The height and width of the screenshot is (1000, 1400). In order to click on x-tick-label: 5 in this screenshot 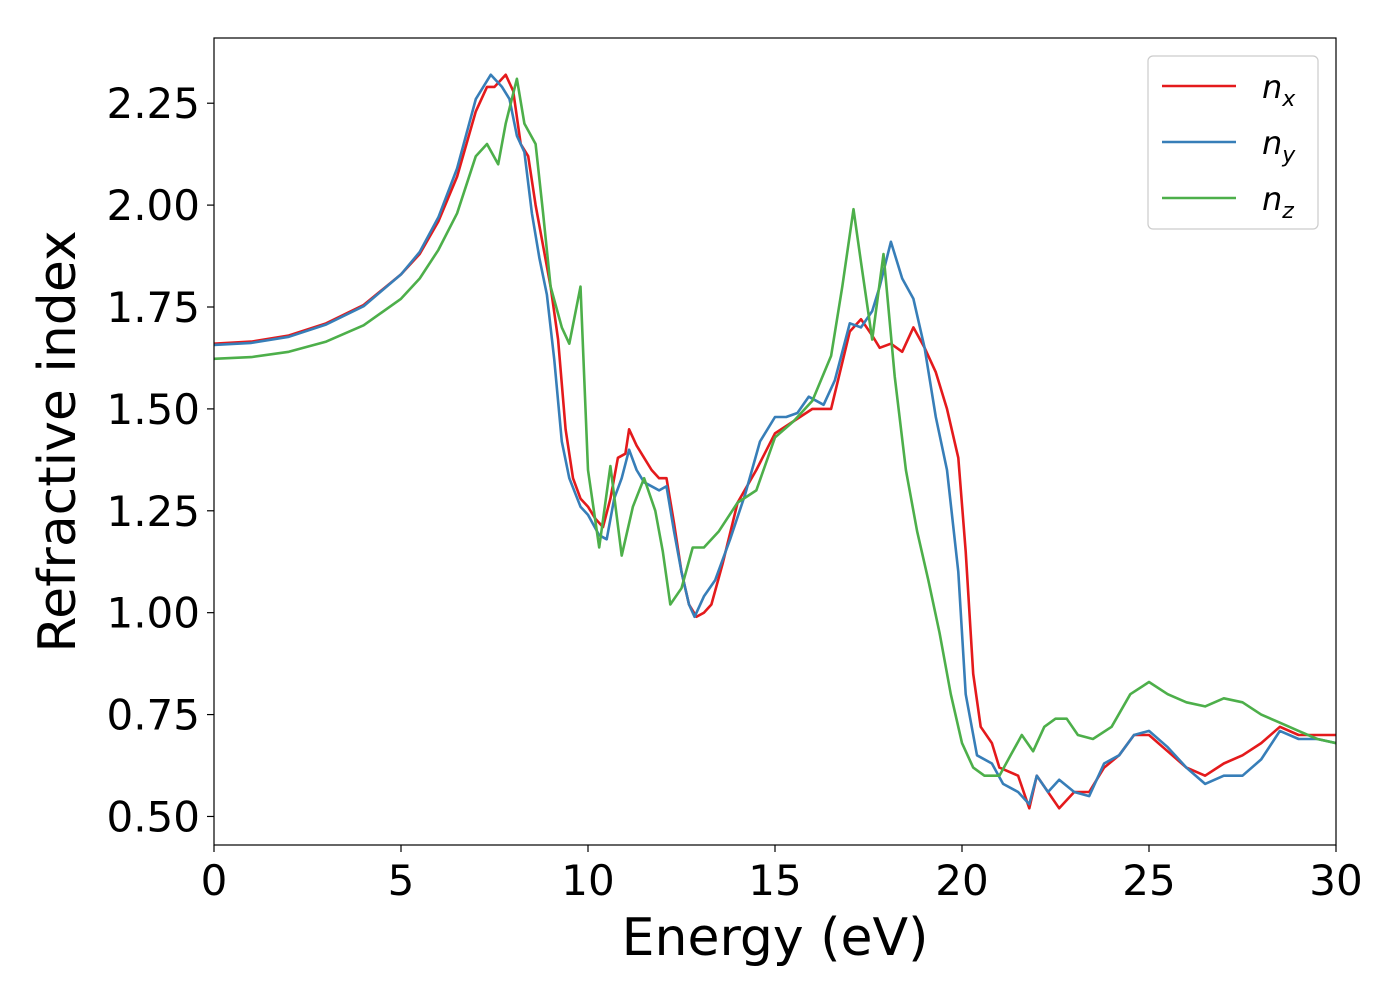, I will do `click(401, 880)`.